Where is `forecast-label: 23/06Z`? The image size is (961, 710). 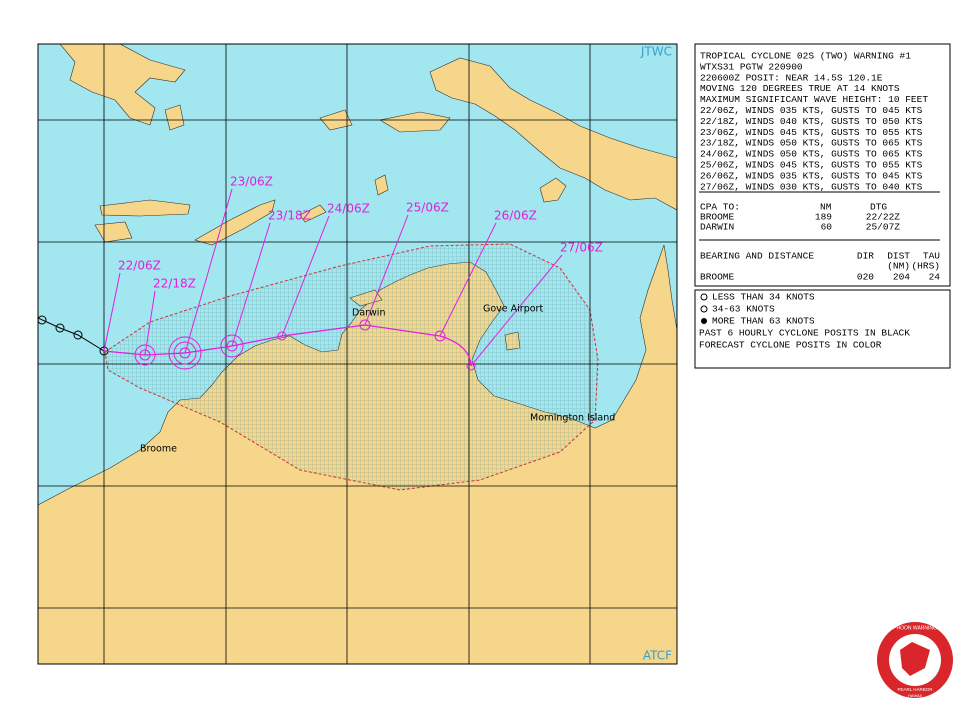
forecast-label: 23/06Z is located at coordinates (251, 182).